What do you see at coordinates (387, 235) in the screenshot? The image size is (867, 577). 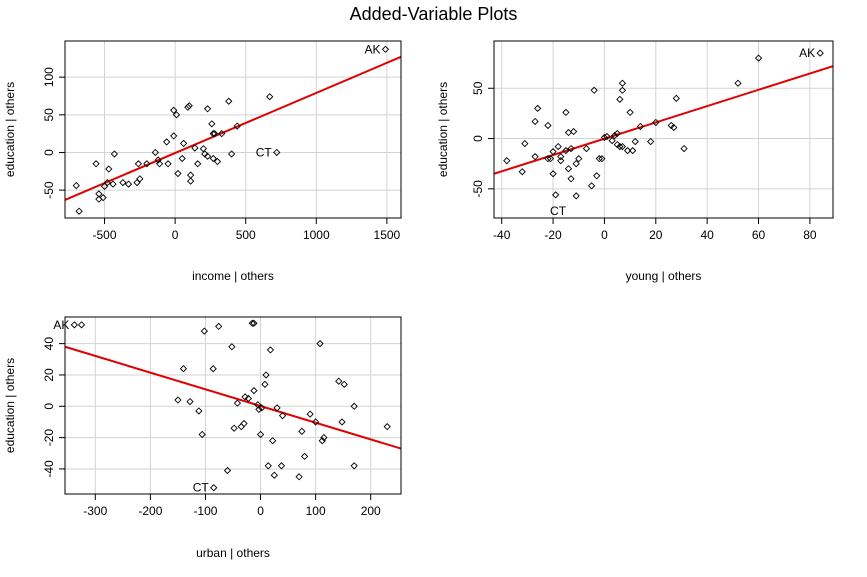 I see `x-tick-label: 1500` at bounding box center [387, 235].